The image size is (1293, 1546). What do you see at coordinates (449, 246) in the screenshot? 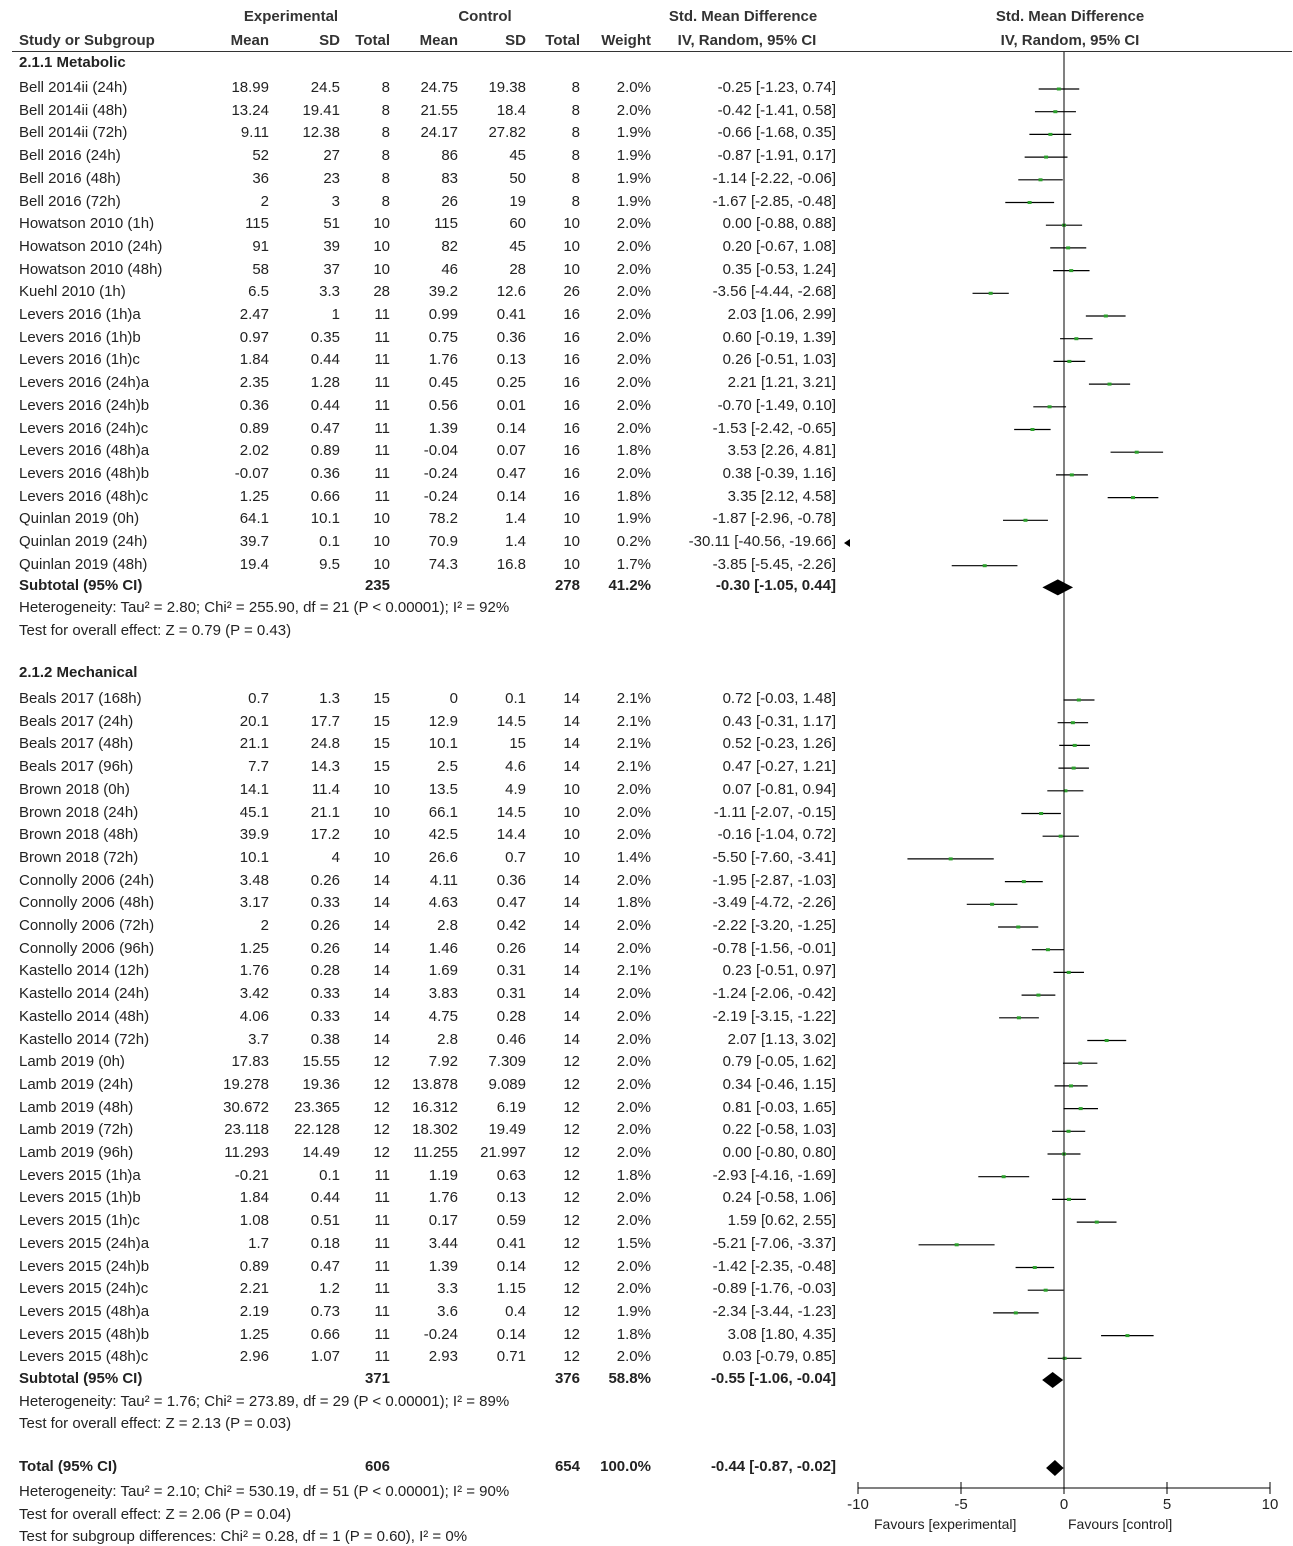
I see `ctrl-mean: 82` at bounding box center [449, 246].